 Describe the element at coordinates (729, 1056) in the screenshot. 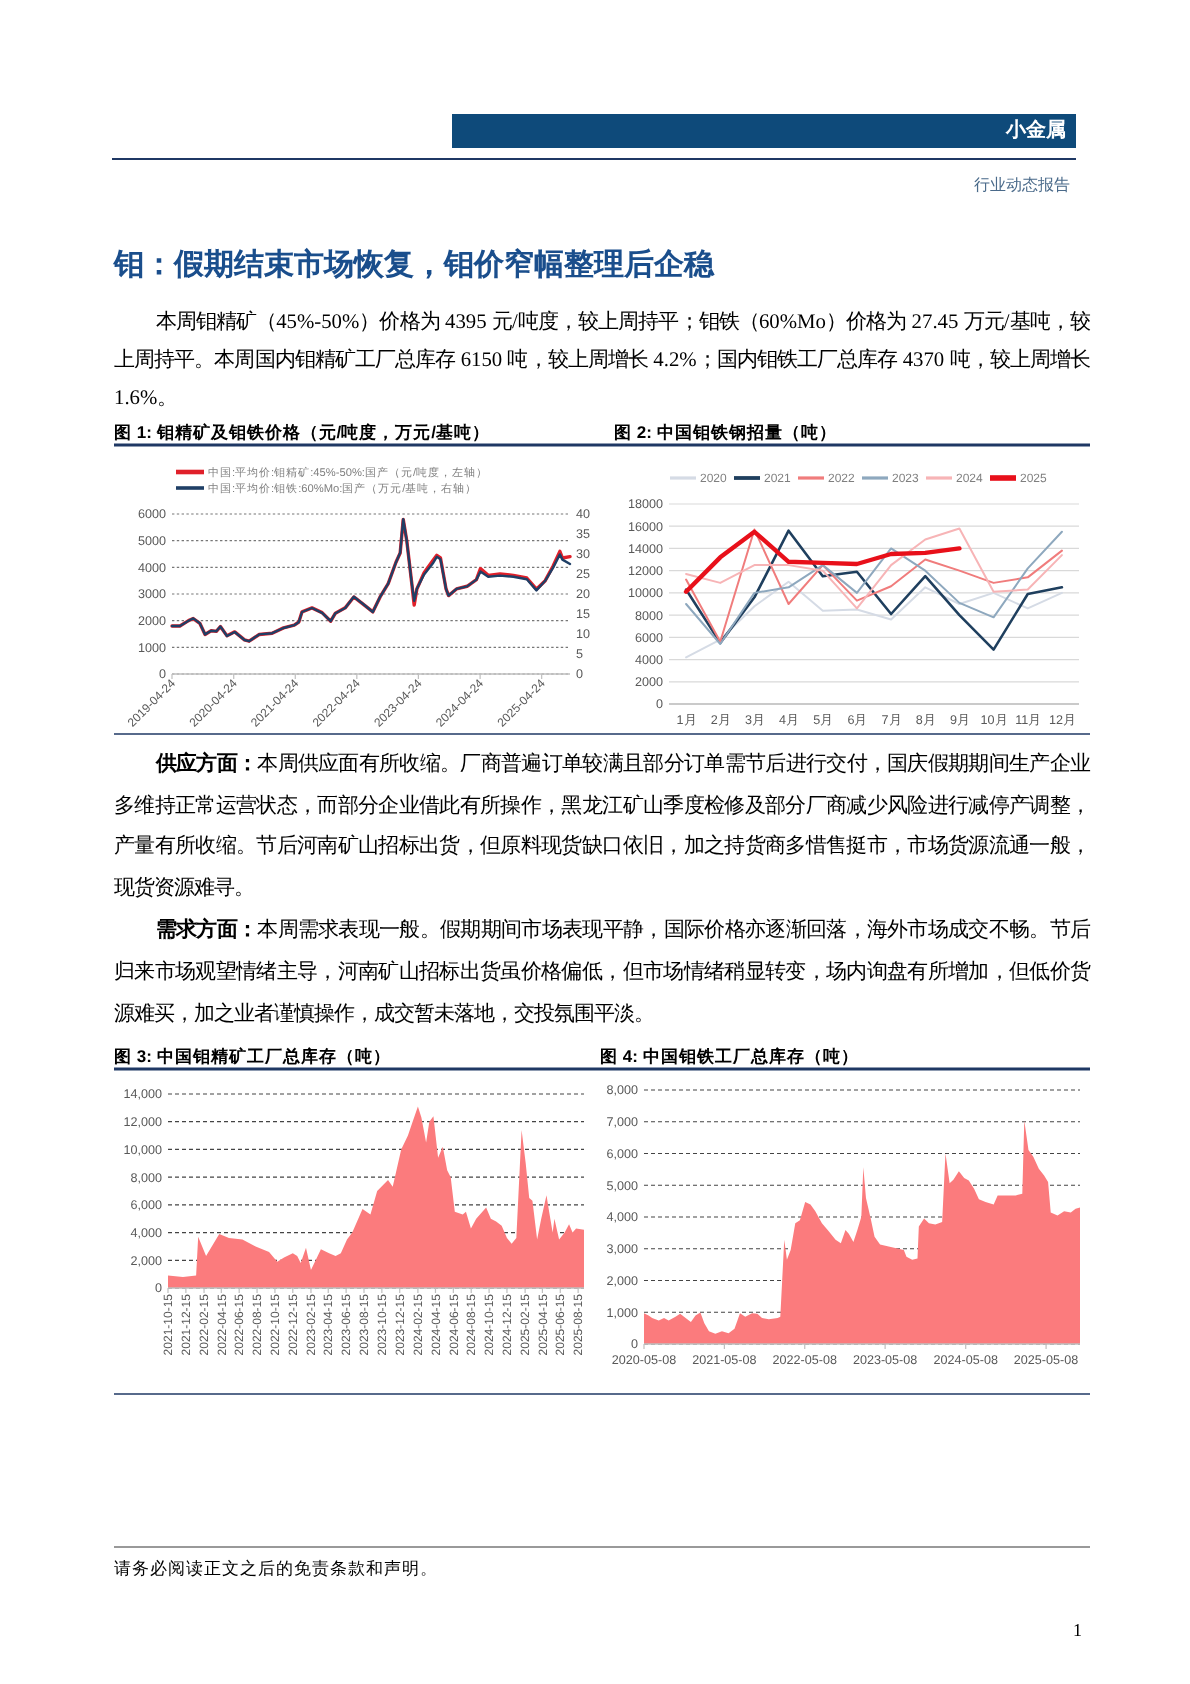

I see `chart-title: 图 4: 中国钼铁工厂总库存（吨）` at that location.